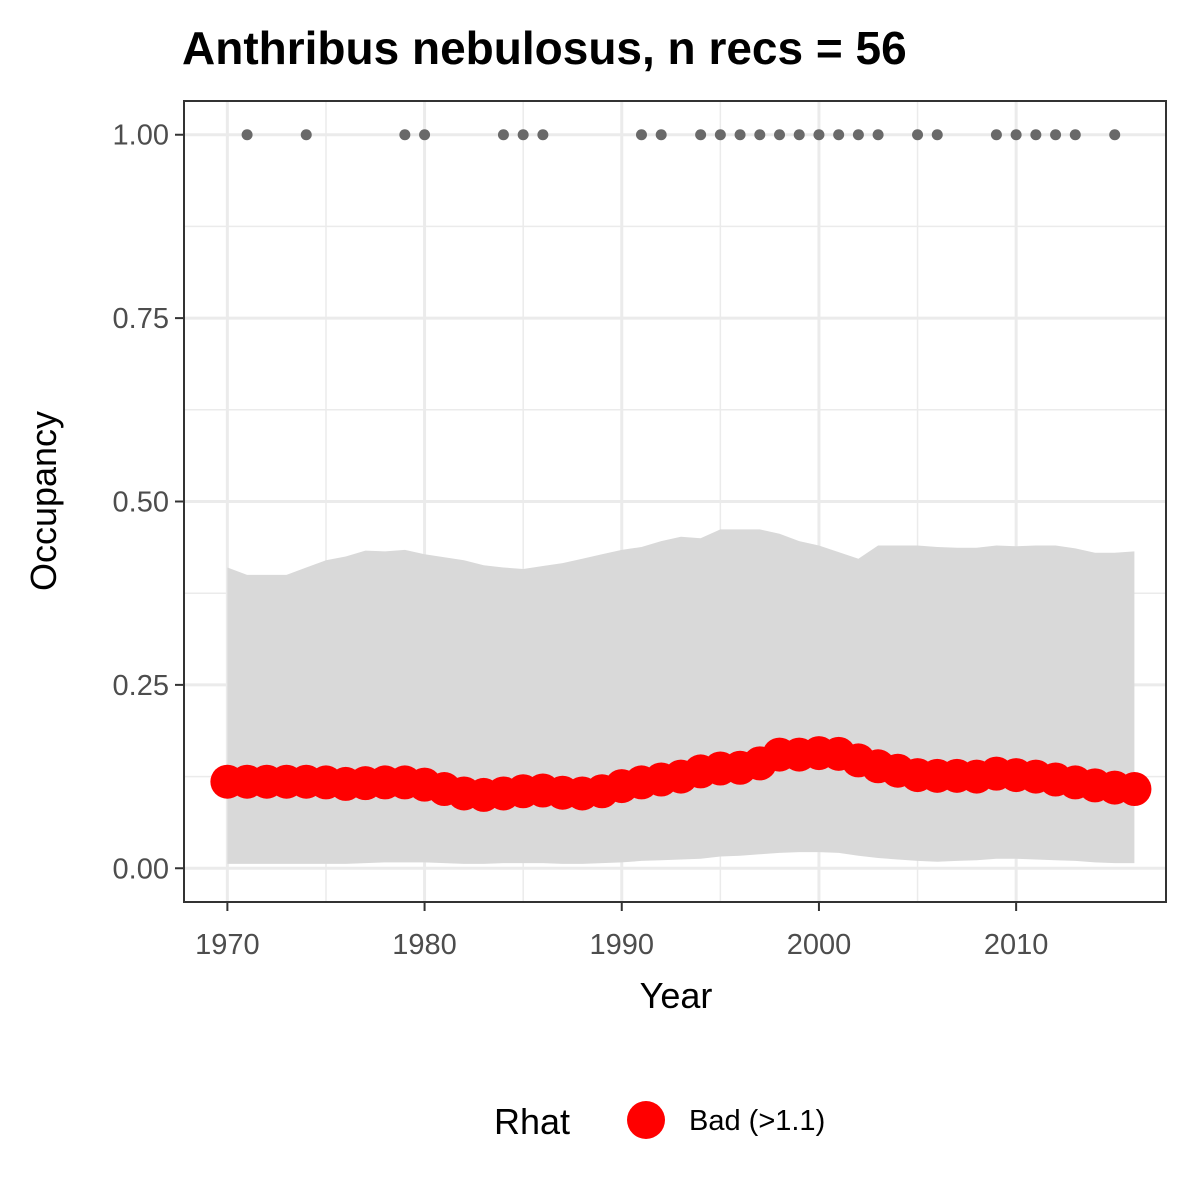 Image resolution: width=1200 pixels, height=1200 pixels. What do you see at coordinates (43, 501) in the screenshot?
I see `y-axis-title: Occupancy` at bounding box center [43, 501].